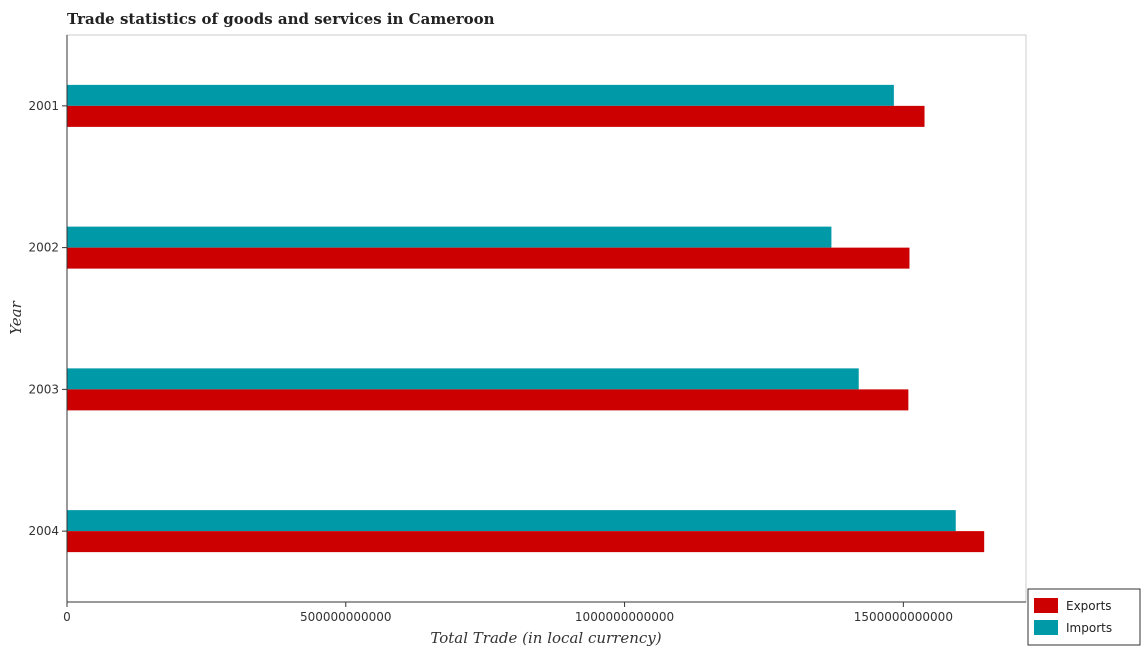  Describe the element at coordinates (16, 317) in the screenshot. I see `y-axis-label: Year` at that location.